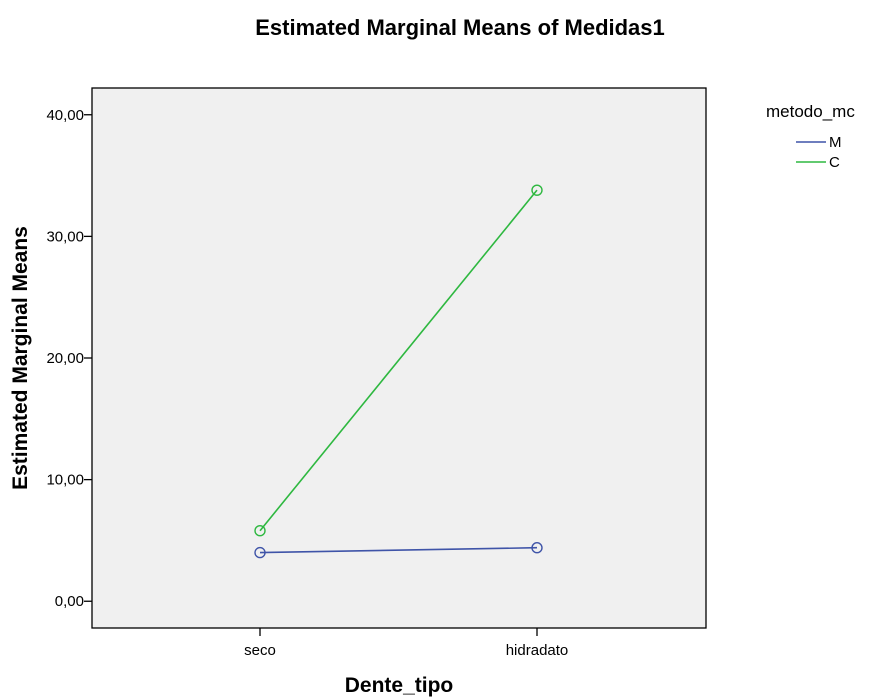  I want to click on x-tick-label: seco, so click(260, 650).